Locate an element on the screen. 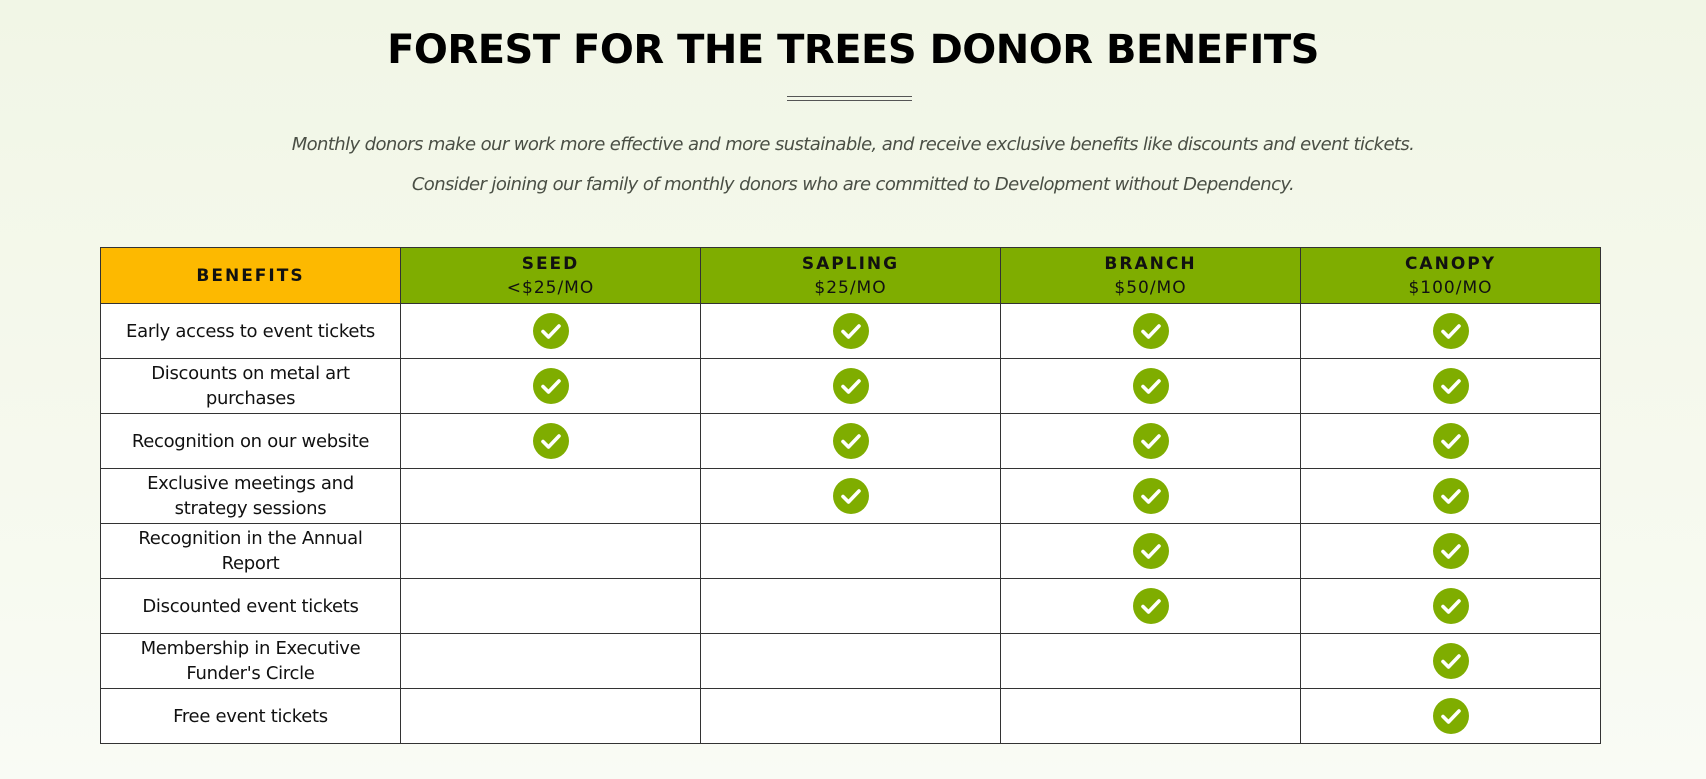  benefit-cell: Recognition in the Annual Report is located at coordinates (250, 551).